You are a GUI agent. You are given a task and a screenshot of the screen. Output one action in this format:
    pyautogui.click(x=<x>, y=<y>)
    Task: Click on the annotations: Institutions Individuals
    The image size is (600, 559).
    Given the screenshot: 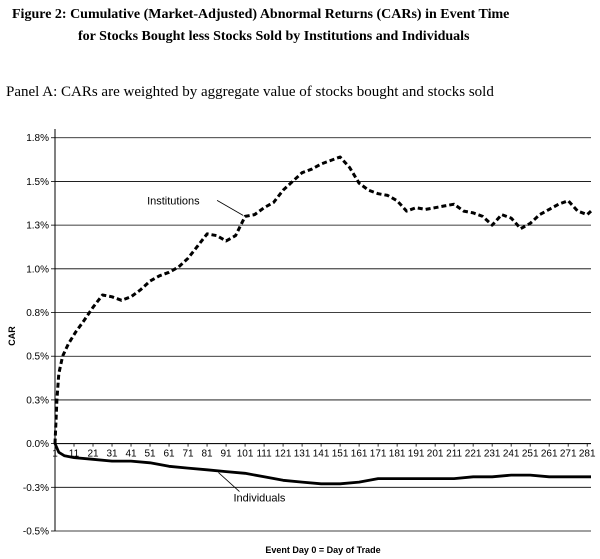 What is the action you would take?
    pyautogui.click(x=216, y=349)
    